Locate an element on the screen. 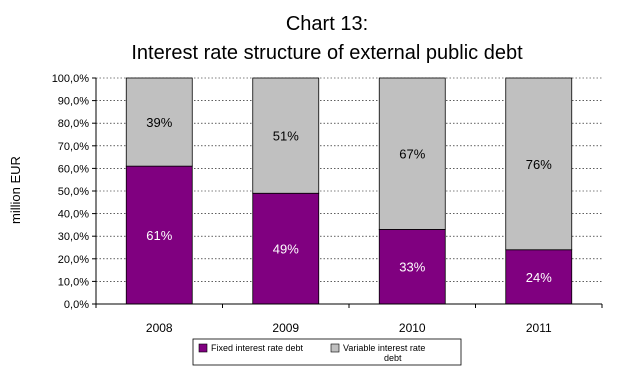 The width and height of the screenshot is (624, 372). data-label: 76% is located at coordinates (539, 164).